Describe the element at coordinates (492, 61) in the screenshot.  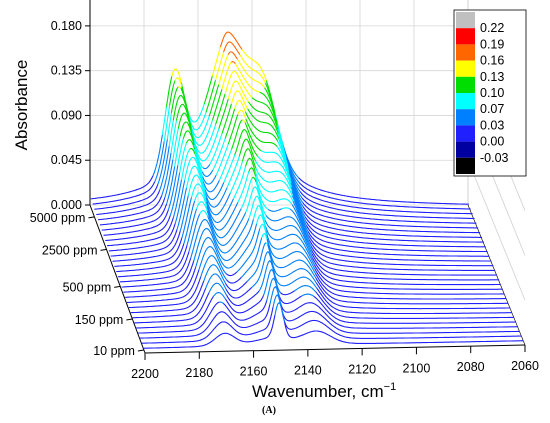
I see `legend-level-label: 0.16` at that location.